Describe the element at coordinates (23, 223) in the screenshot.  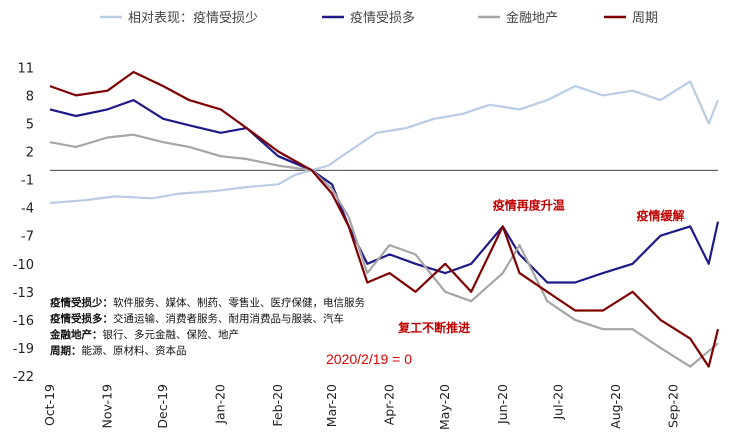
I see `y-axis-tick-labels: 11 8 5 2 -1 -4 -7 -10 -13 -16 -19 -22` at that location.